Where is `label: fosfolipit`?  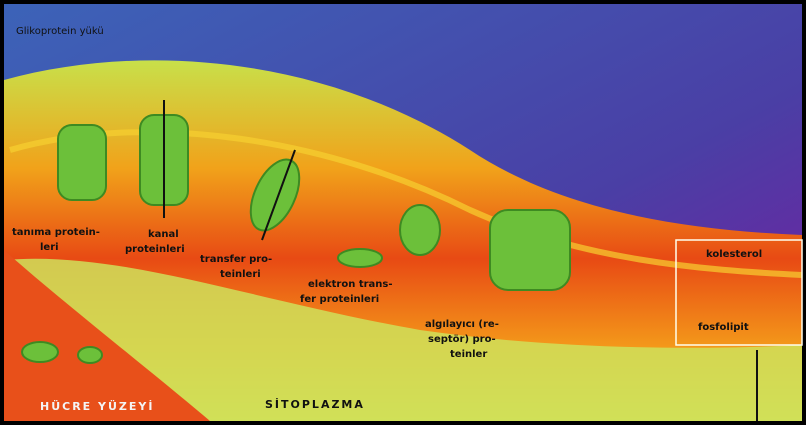
label: fosfolipit is located at coordinates (723, 327).